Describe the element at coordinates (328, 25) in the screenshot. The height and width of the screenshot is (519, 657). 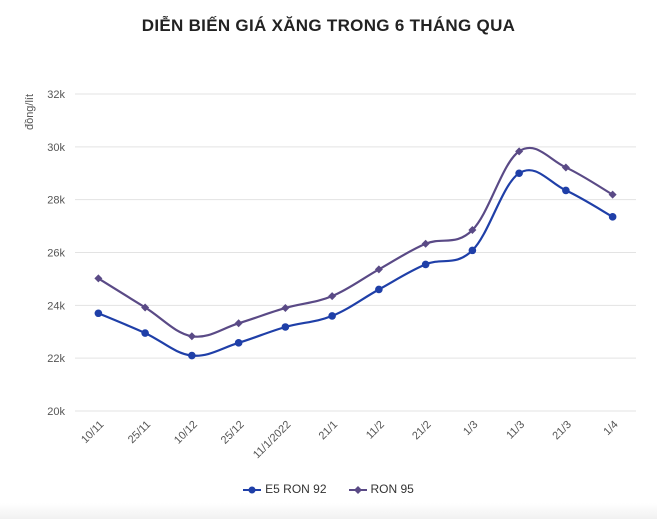
I see `chart-title: DIỄN BIẾN GIÁ XĂNG TRONG 6 THÁNG QUA` at that location.